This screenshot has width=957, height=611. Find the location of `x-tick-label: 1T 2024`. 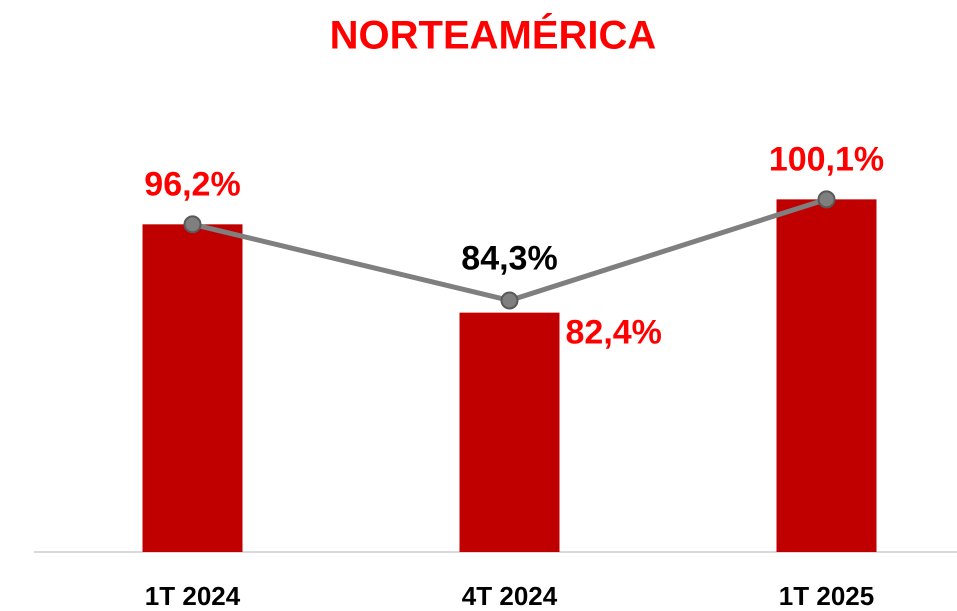

x-tick-label: 1T 2024 is located at coordinates (193, 596).